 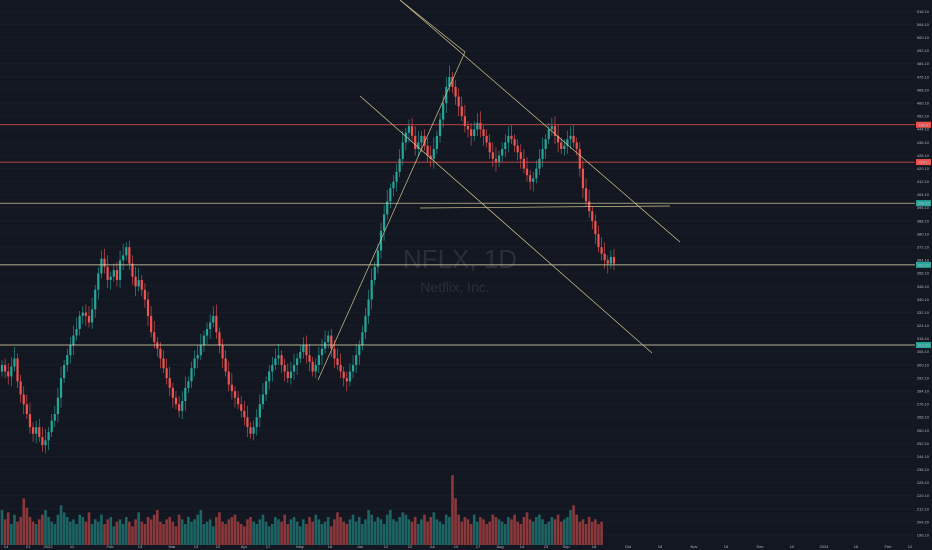 What do you see at coordinates (923, 430) in the screenshot?
I see `price-tick-label: 260.10` at bounding box center [923, 430].